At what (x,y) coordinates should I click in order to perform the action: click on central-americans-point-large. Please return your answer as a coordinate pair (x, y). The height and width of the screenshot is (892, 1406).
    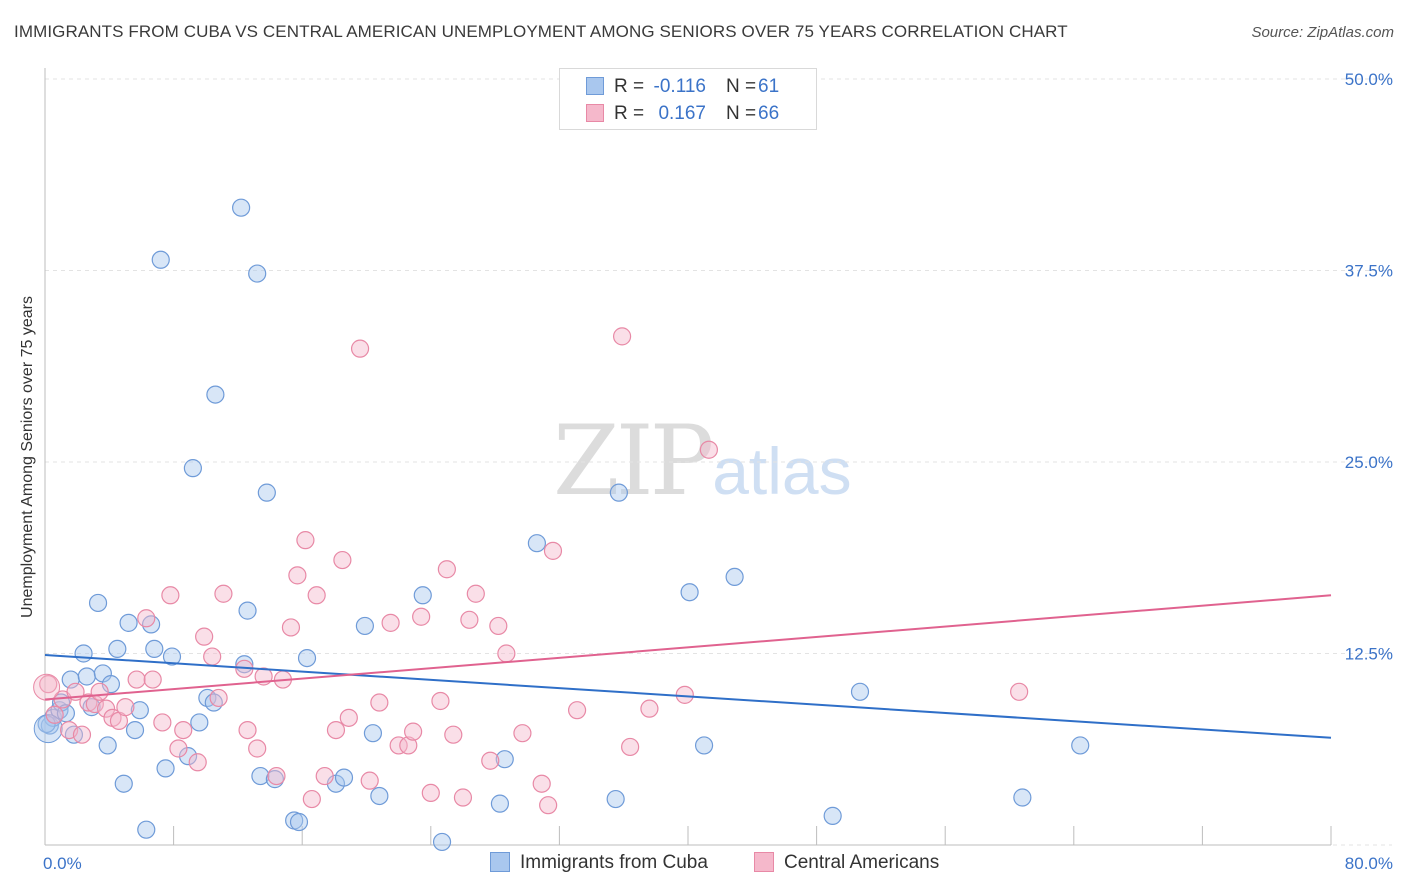
    Looking at the image, I should click on (47, 687).